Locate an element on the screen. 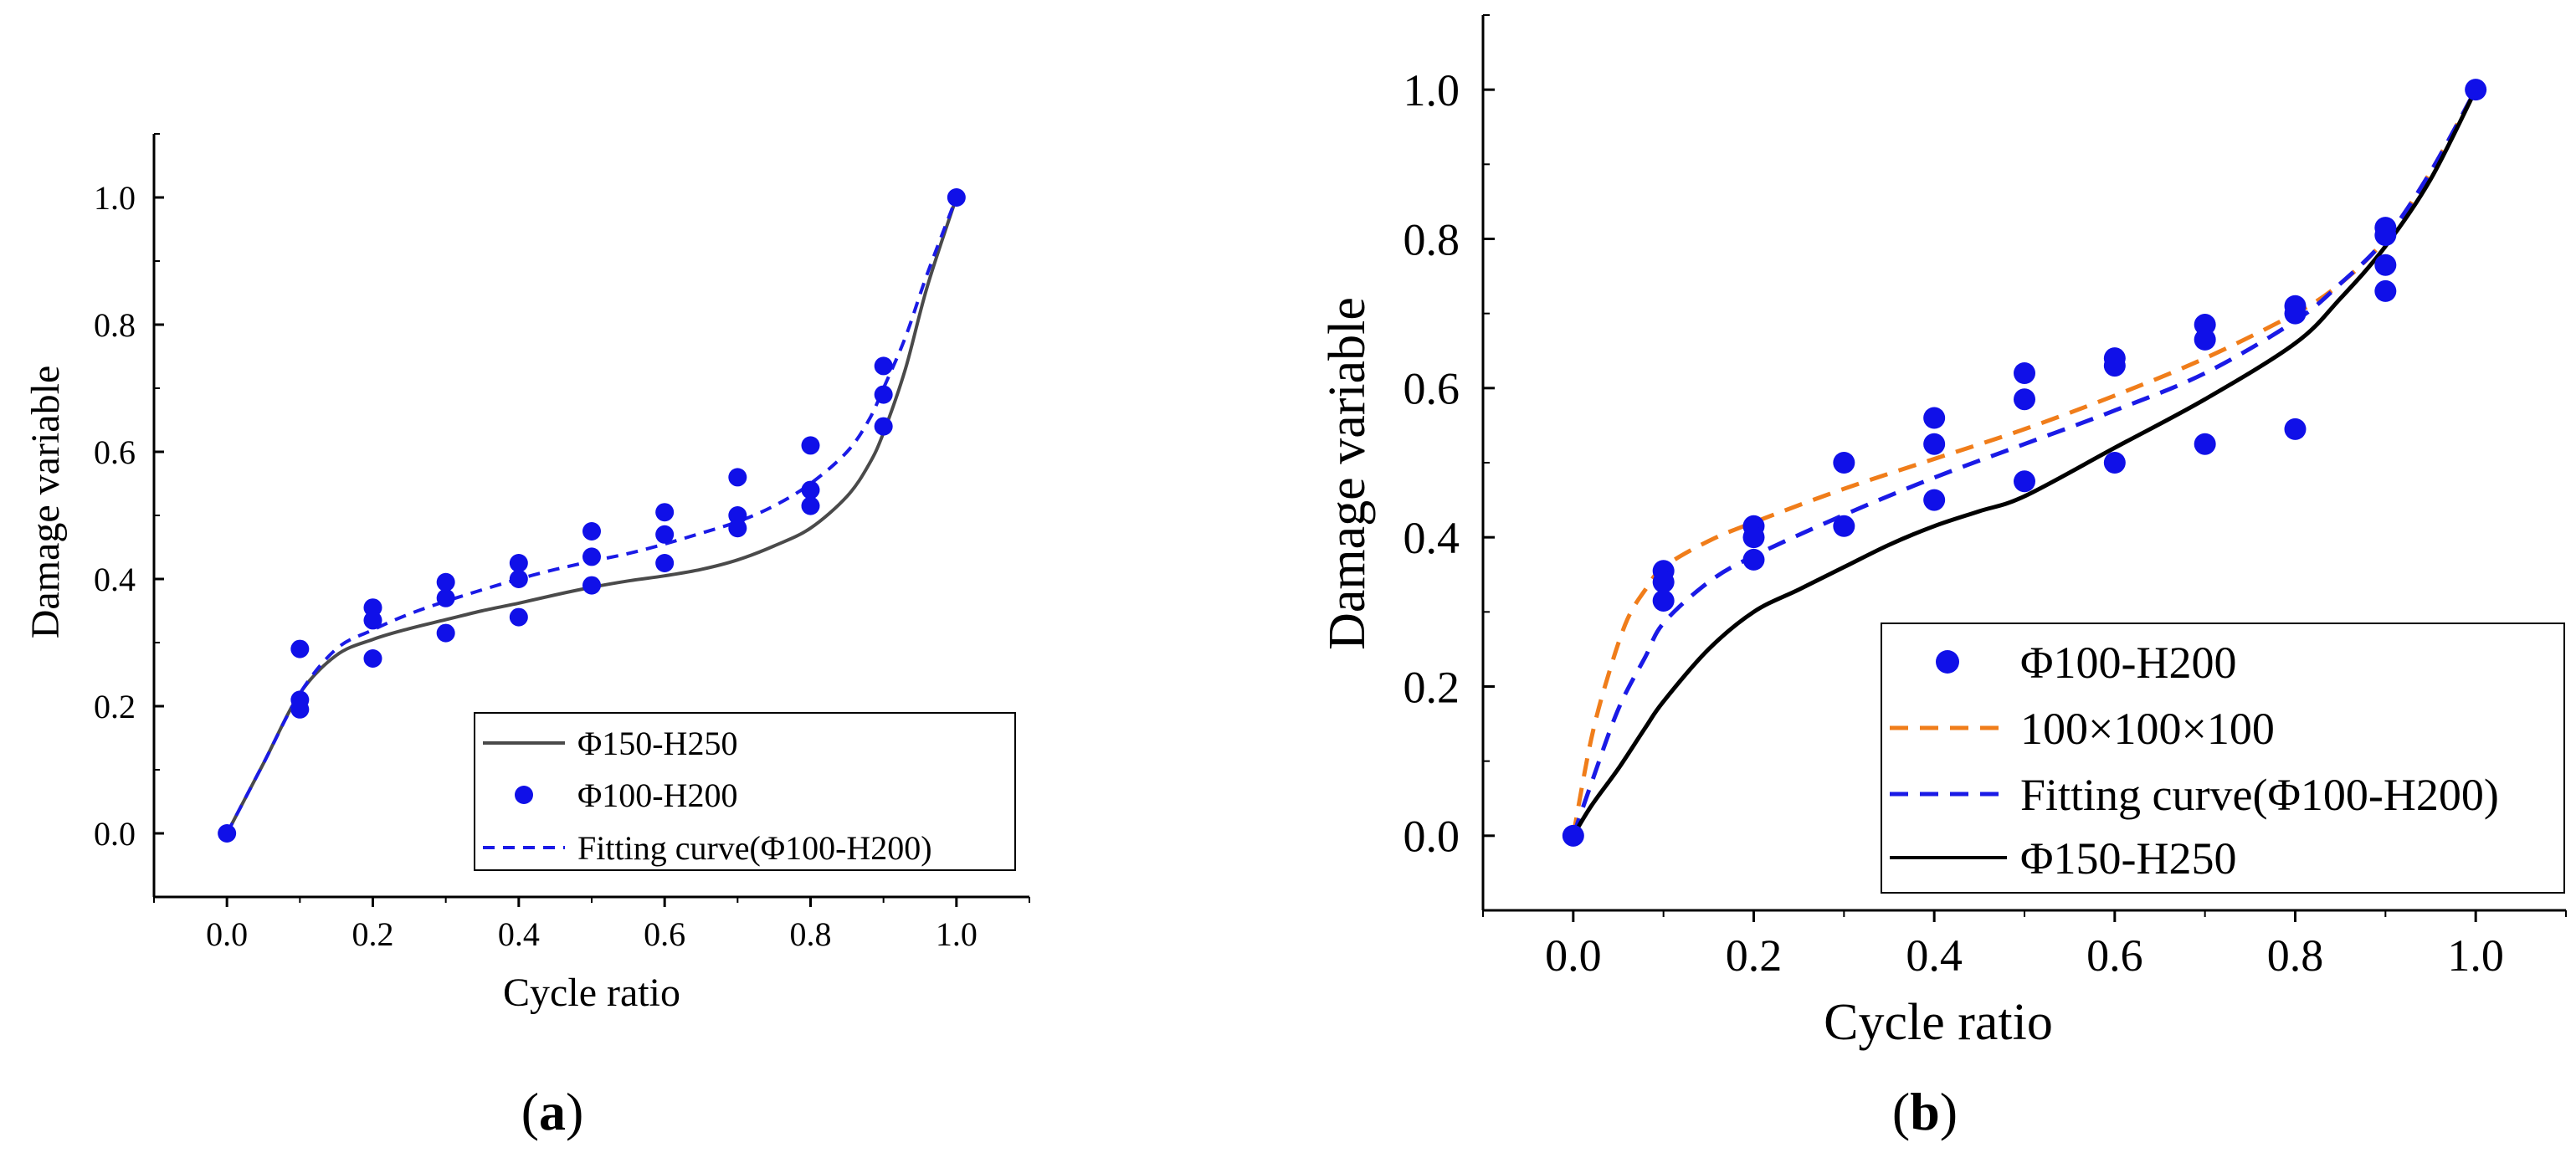 The image size is (2576, 1158). x-tick-label-b: 0.0 is located at coordinates (1573, 955).